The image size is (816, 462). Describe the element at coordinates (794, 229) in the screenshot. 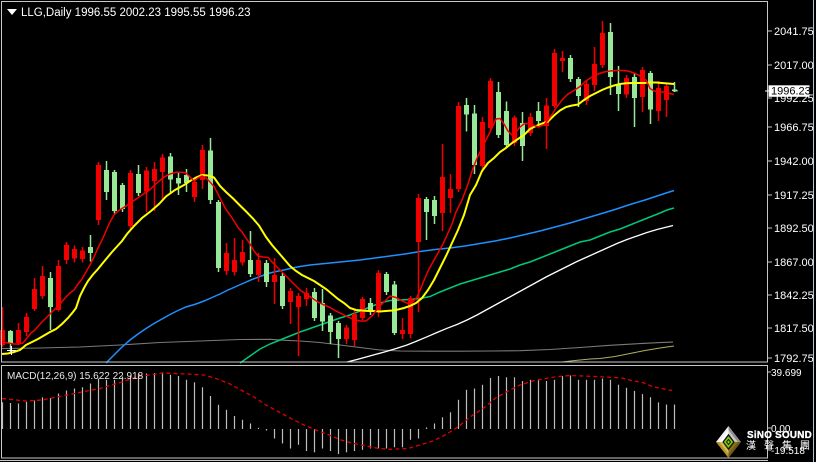

I see `svg-text: 1892.50` at that location.